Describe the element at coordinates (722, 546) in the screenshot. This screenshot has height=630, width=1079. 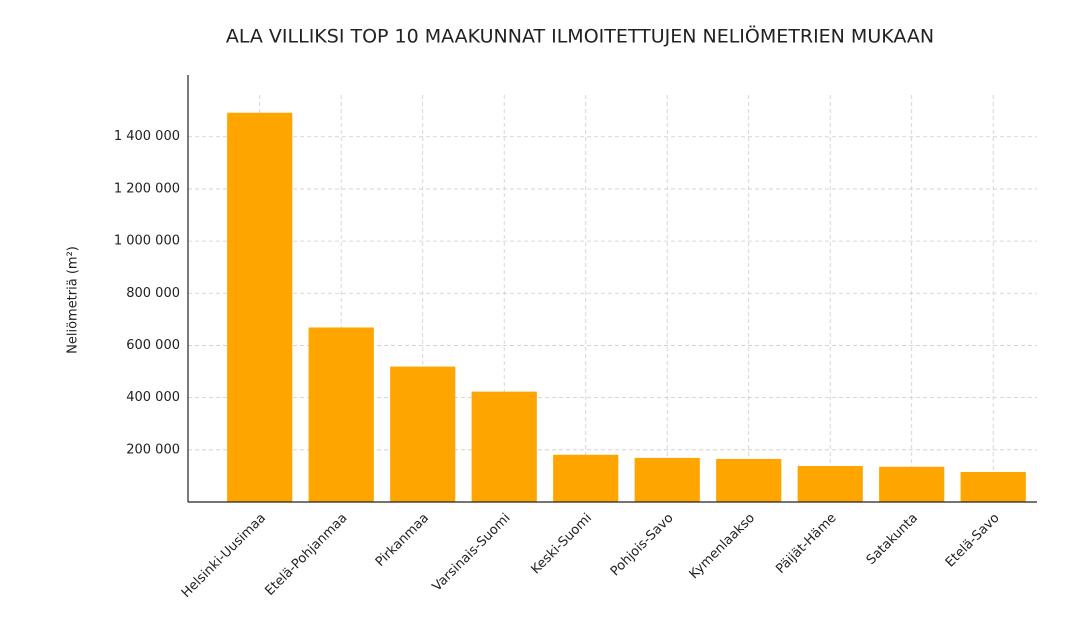
I see `x-tick-label: Kymenlaakso` at that location.